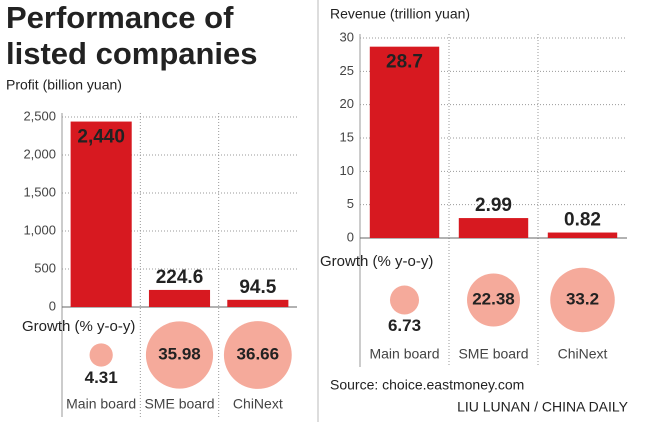 This screenshot has width=672, height=422. What do you see at coordinates (427, 385) in the screenshot?
I see `source: Source: choice.eastmoney.com` at bounding box center [427, 385].